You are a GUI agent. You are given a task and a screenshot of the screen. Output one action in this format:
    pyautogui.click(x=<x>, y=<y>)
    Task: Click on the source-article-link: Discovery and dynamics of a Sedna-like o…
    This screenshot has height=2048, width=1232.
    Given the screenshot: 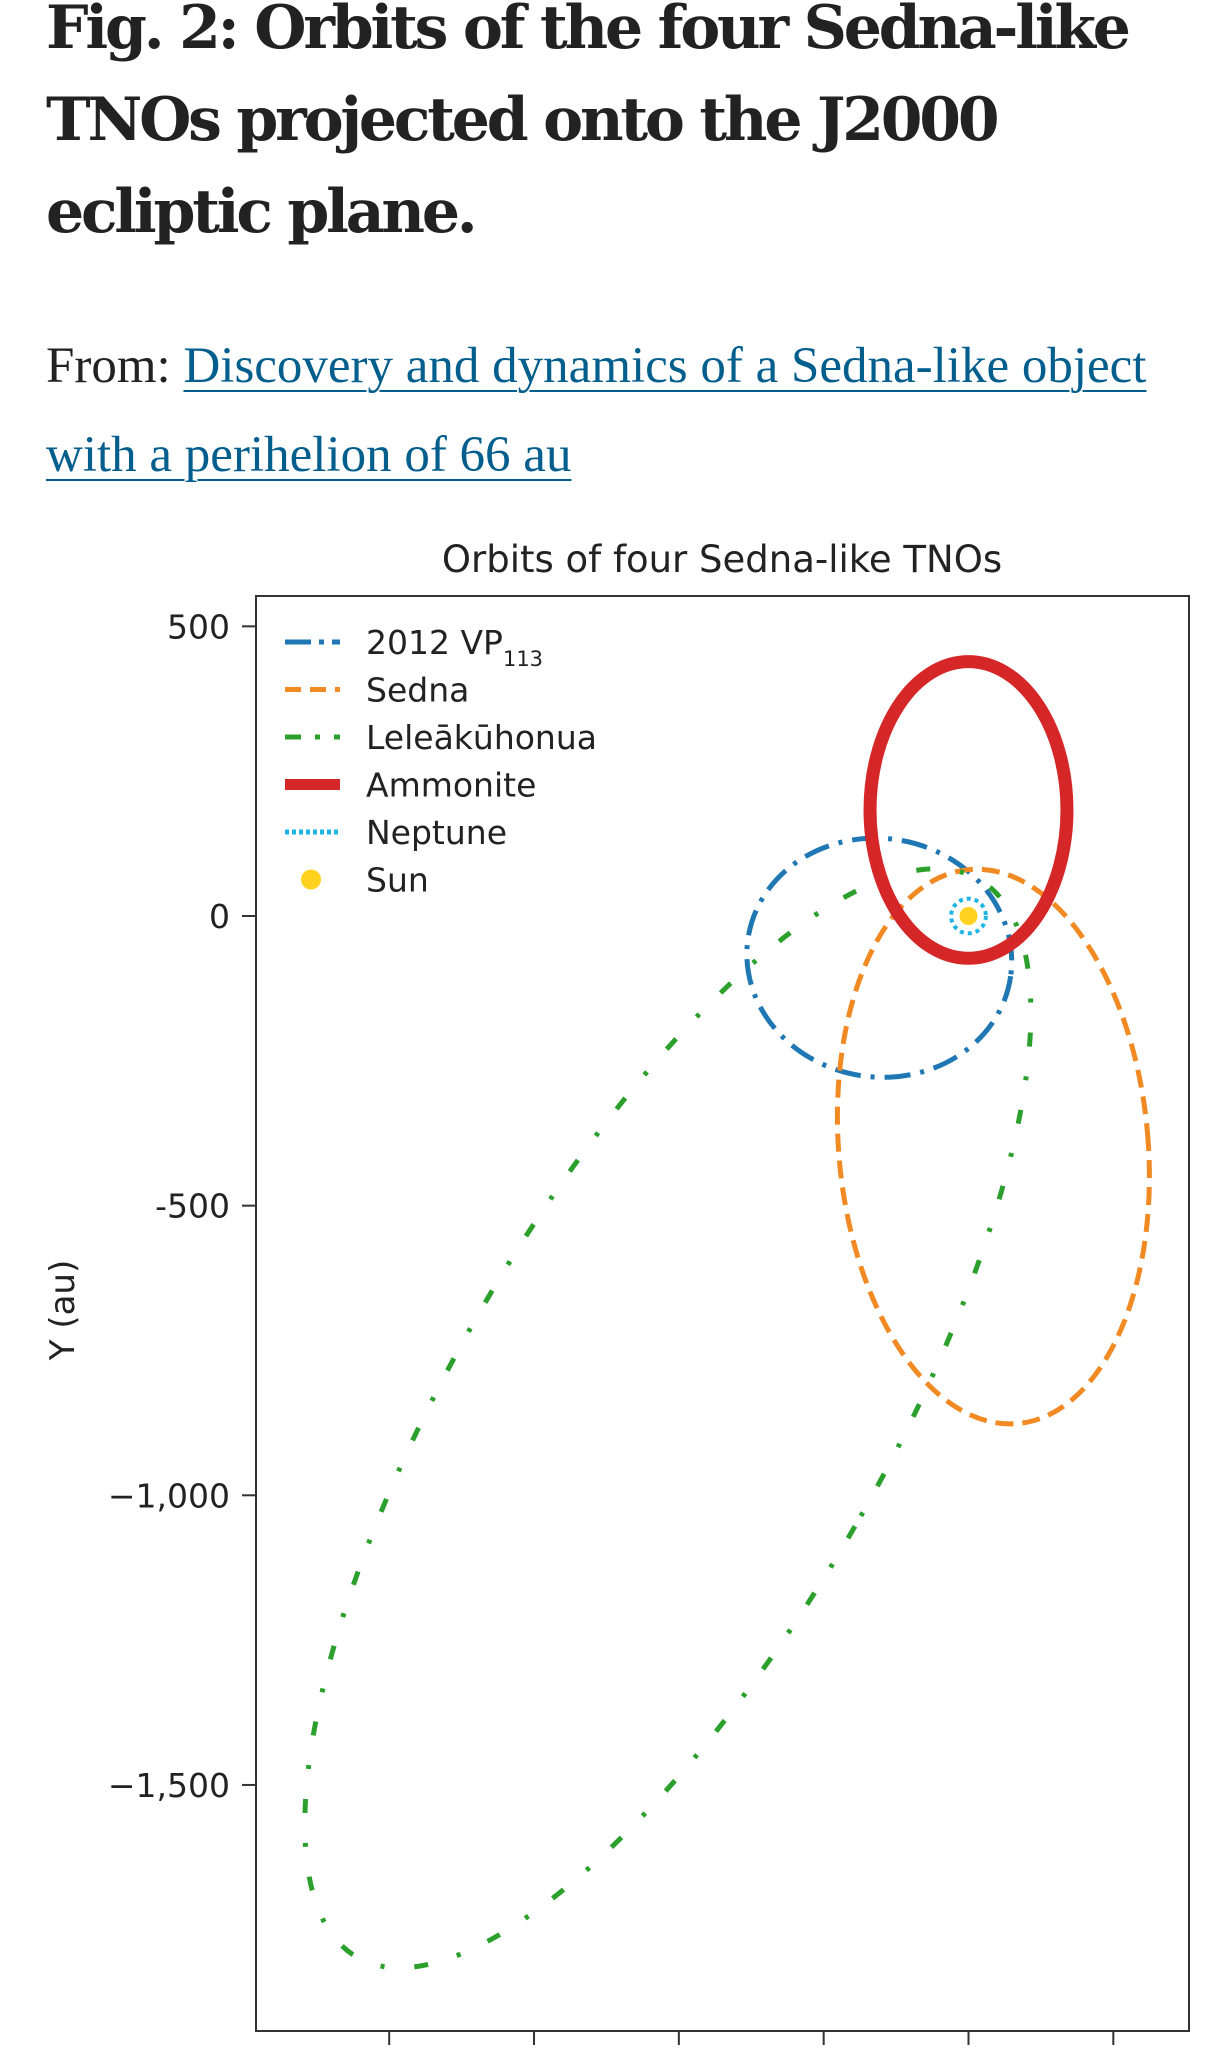 What is the action you would take?
    pyautogui.click(x=596, y=410)
    